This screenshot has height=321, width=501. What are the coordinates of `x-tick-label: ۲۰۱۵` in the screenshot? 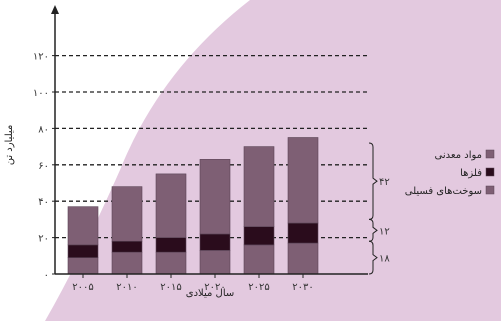 It's located at (170, 287).